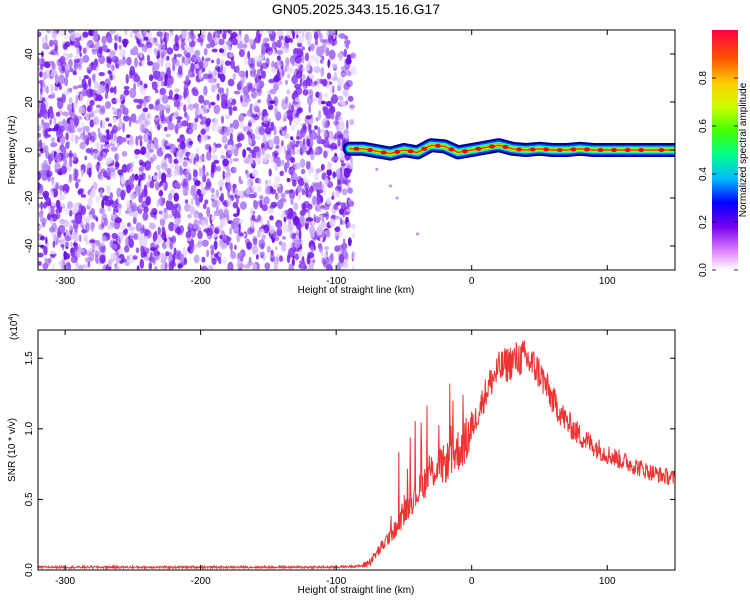  I want to click on spectrogram-y-tick-label: 20, so click(29, 102).